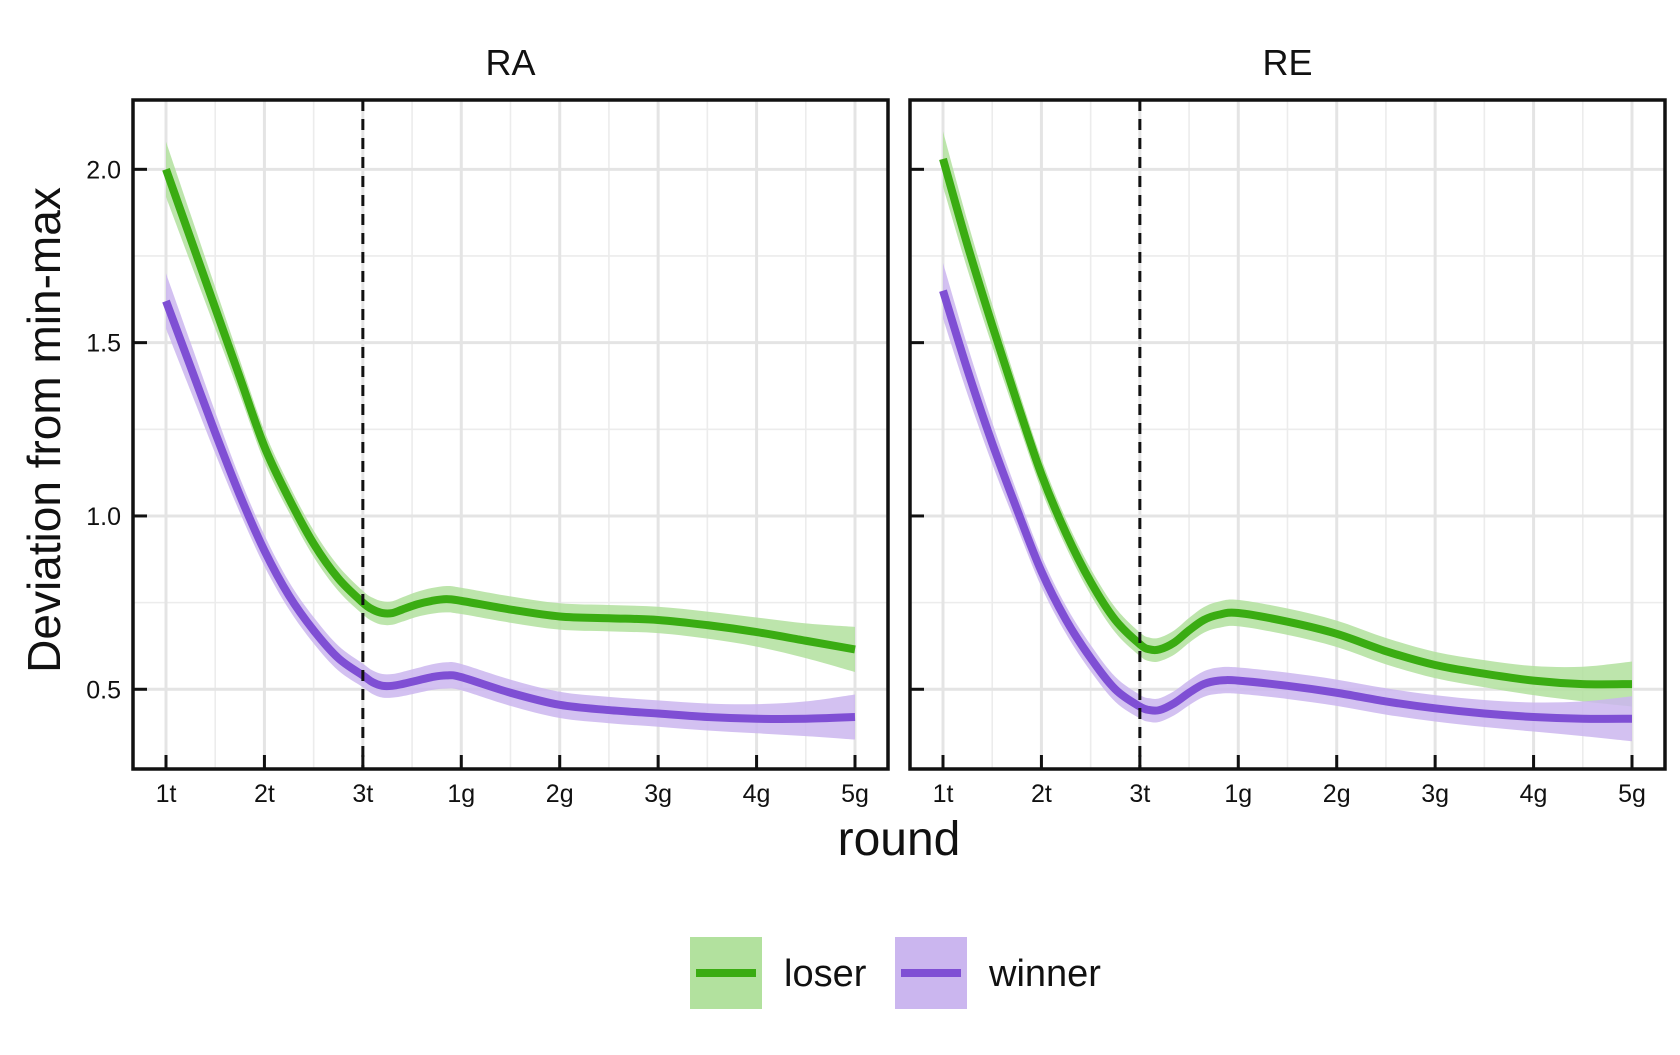 The height and width of the screenshot is (1055, 1680). I want to click on y-tick-label: 1.5, so click(103, 344).